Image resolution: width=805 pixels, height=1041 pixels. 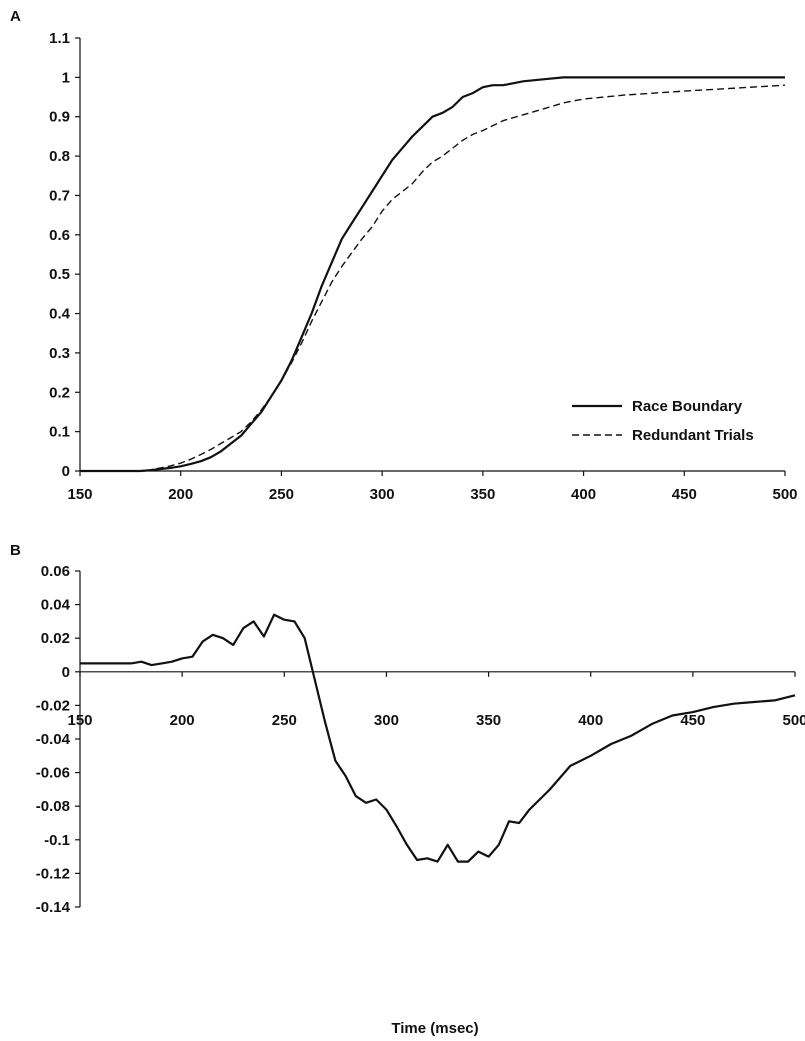 What do you see at coordinates (53, 773) in the screenshot?
I see `y-tick-label: -0.06` at bounding box center [53, 773].